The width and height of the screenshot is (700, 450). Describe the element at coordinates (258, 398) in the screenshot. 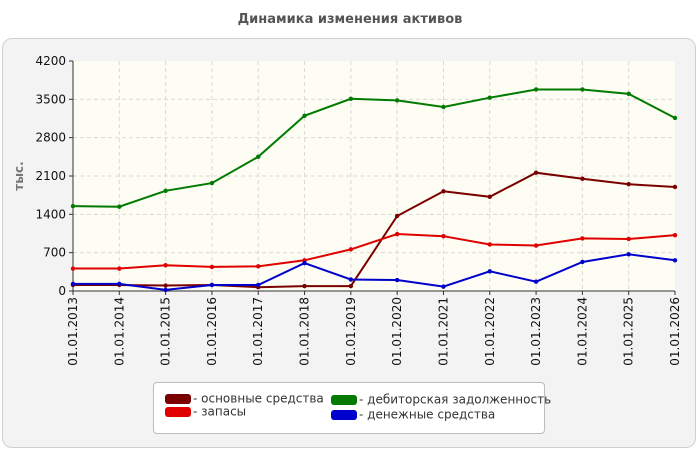

I see `legend-label-fixed-assets: - основные средства` at that location.